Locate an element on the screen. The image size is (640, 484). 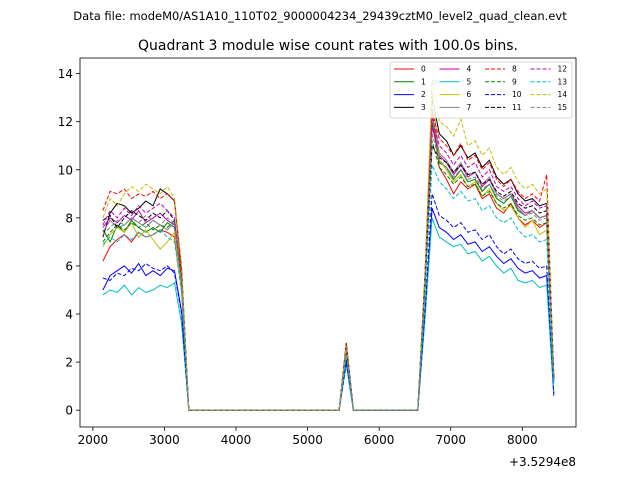
legend-box is located at coordinates (481, 90).